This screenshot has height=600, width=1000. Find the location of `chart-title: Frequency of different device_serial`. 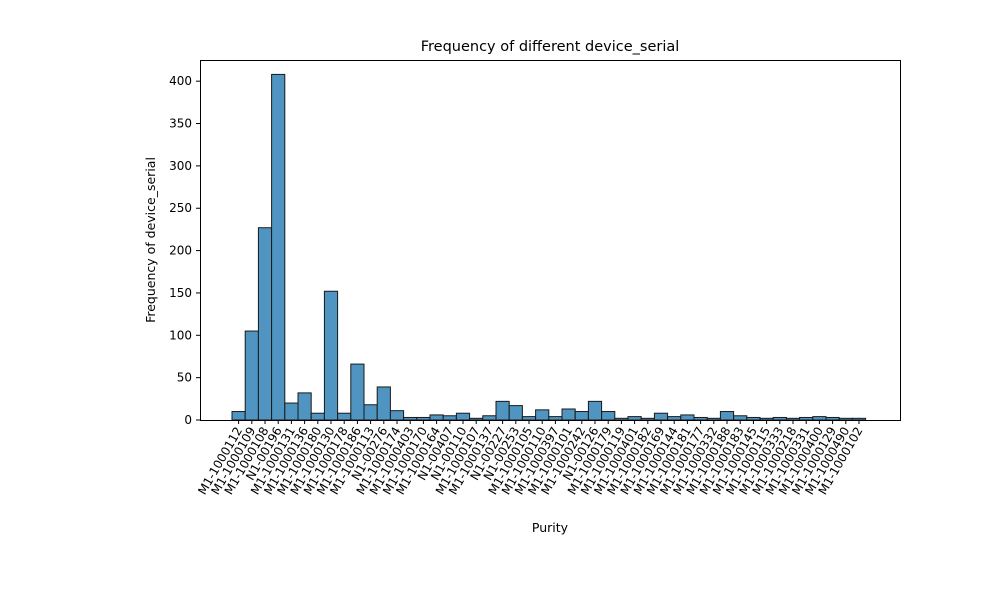

chart-title: Frequency of different device_serial is located at coordinates (550, 47).